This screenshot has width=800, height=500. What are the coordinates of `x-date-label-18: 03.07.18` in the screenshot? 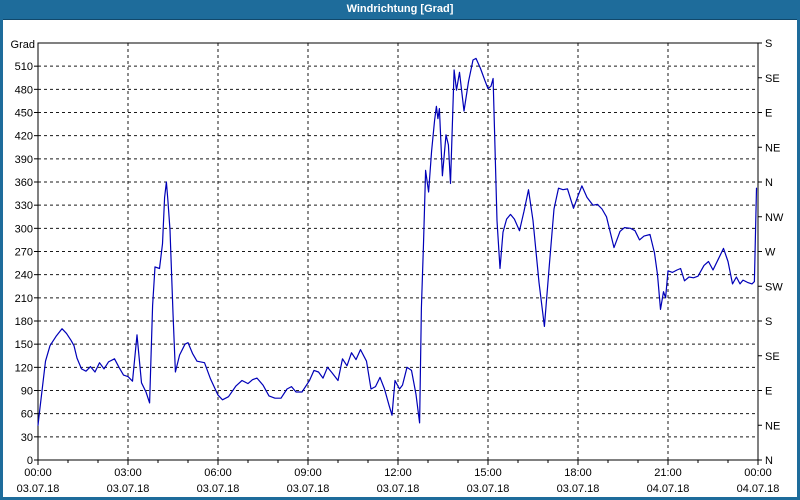 It's located at (578, 489).